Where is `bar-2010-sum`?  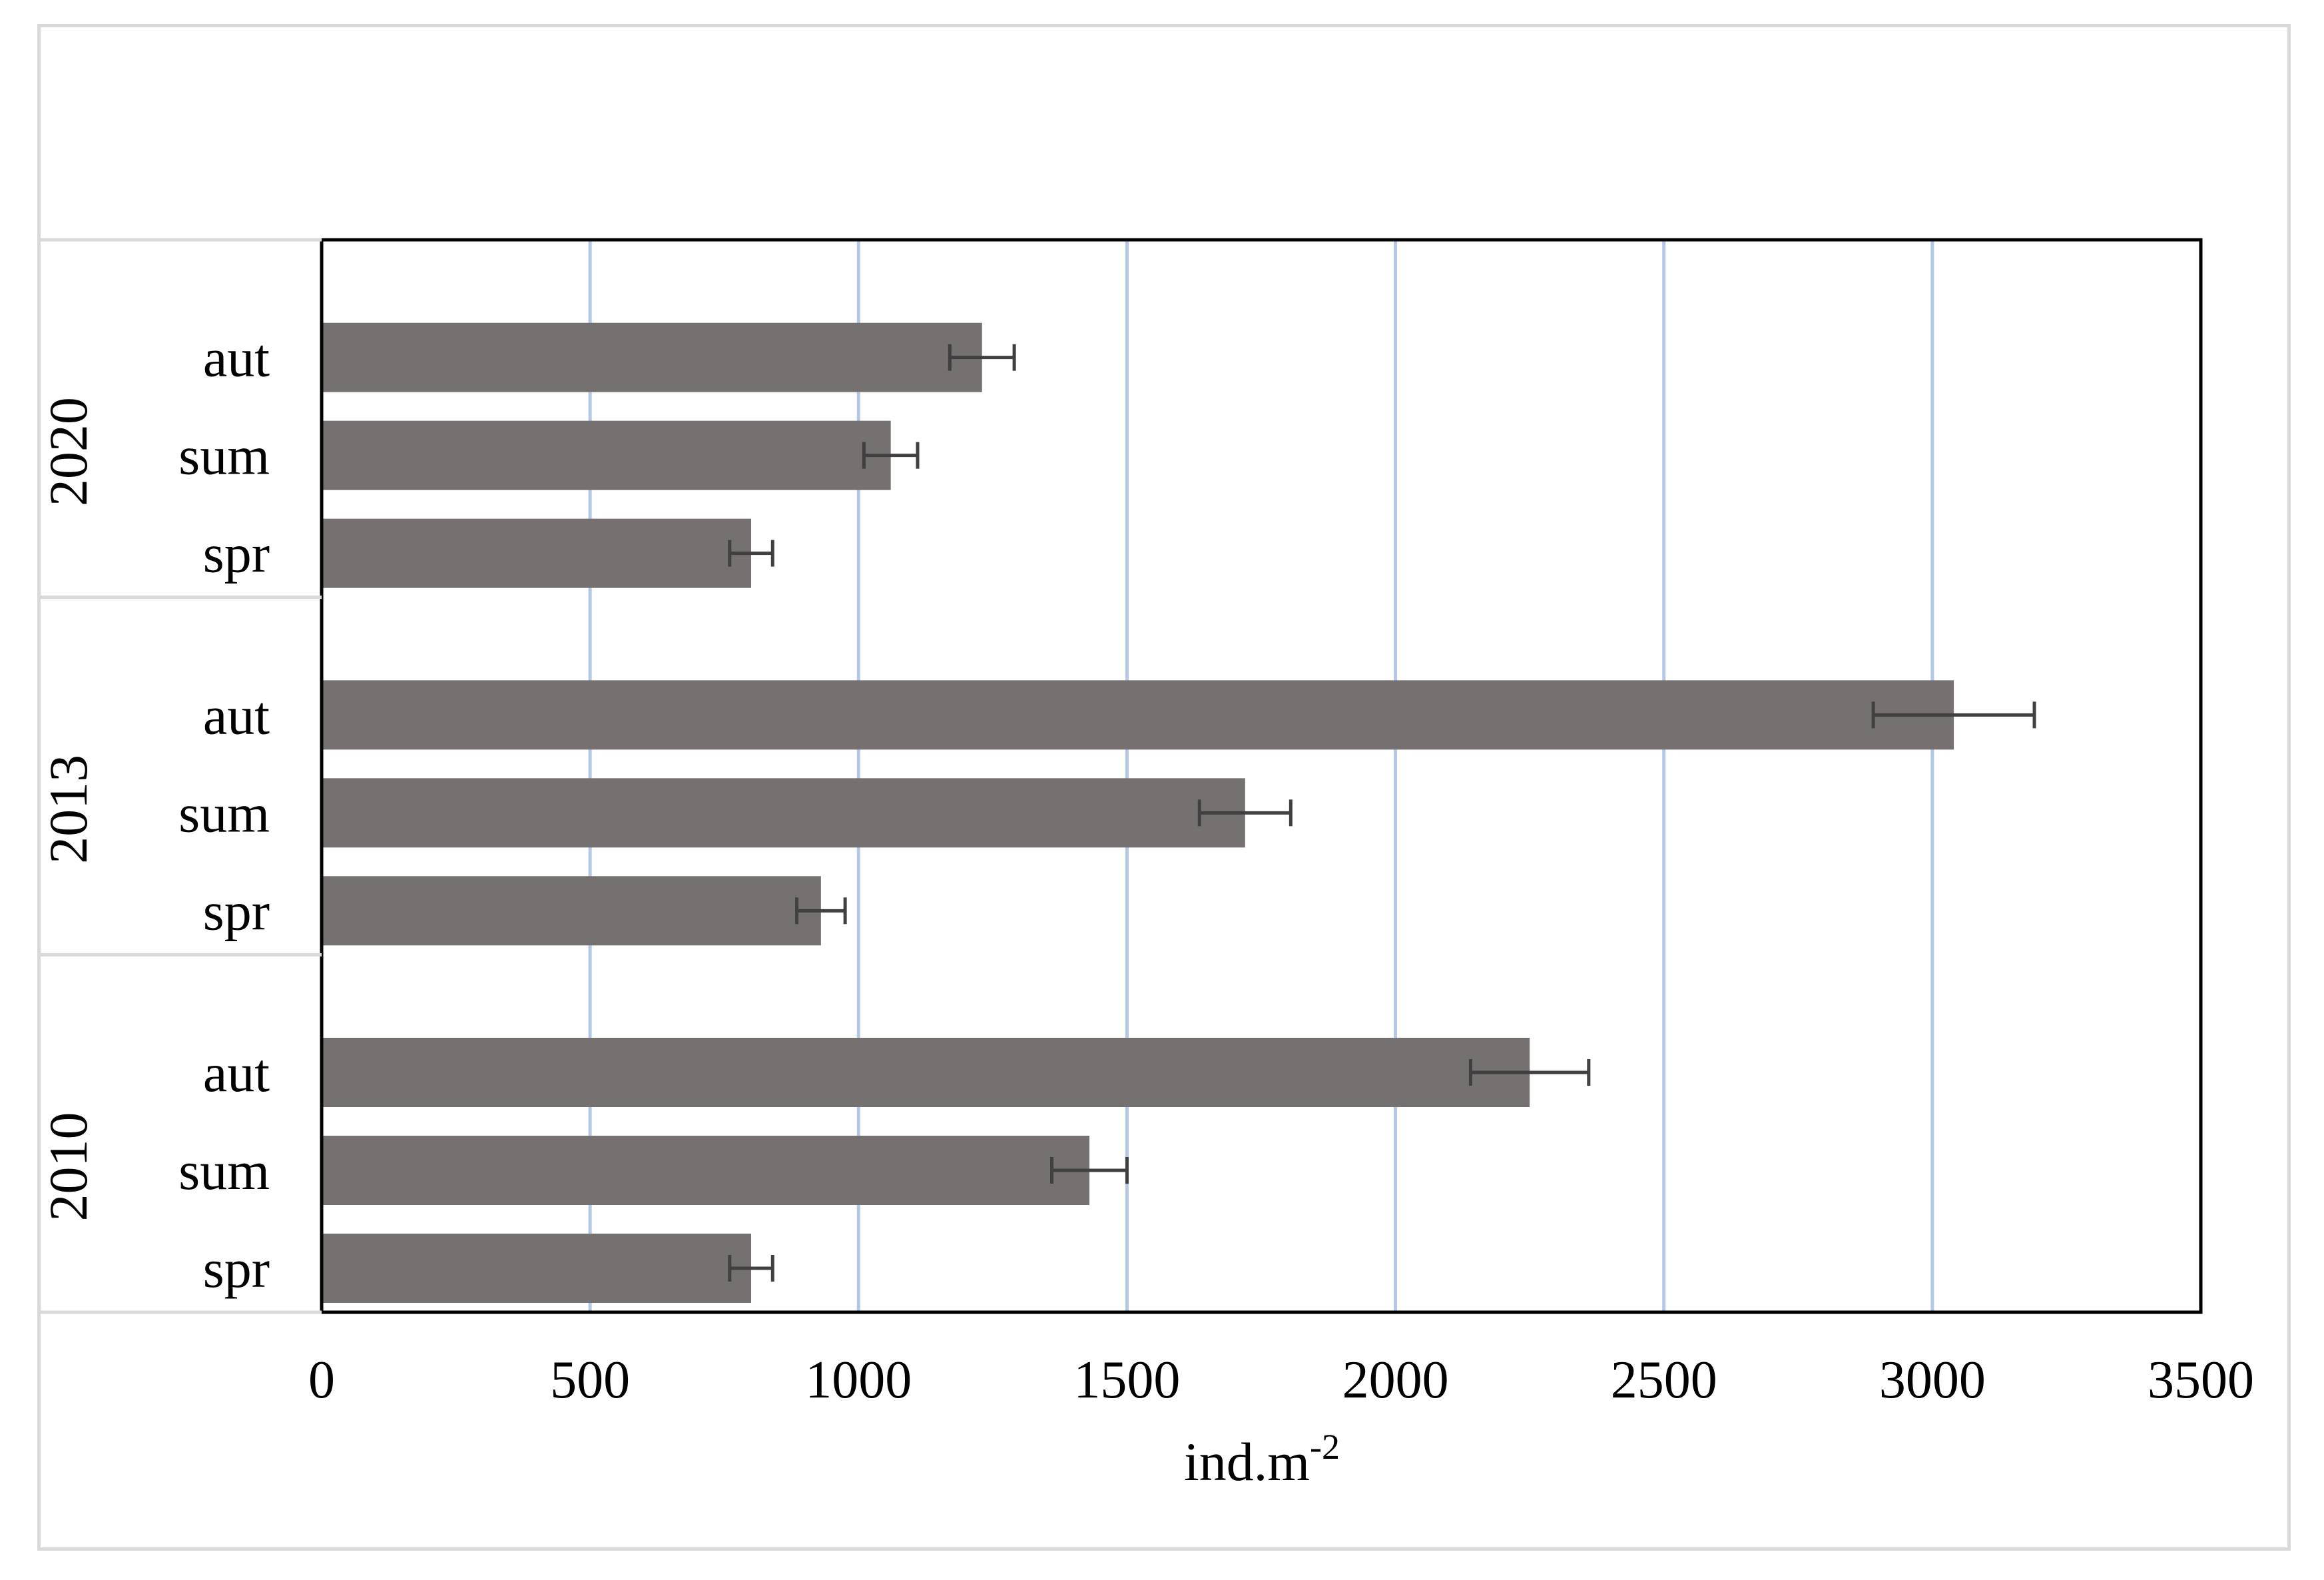
bar-2010-sum is located at coordinates (706, 1170).